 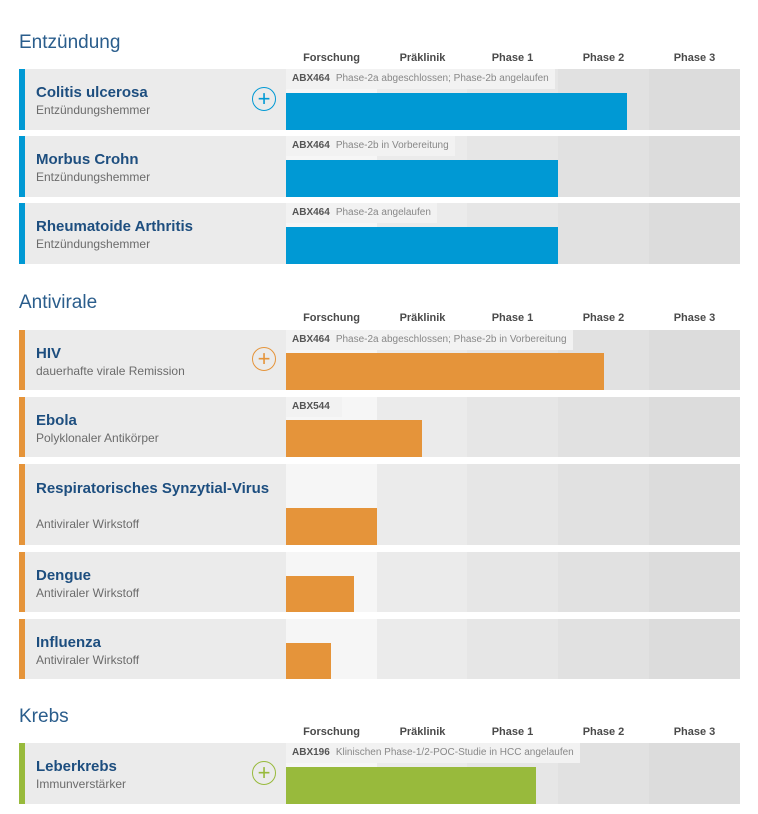 I want to click on pipeline-row: Ebola Polyklonaler Antikörper ABX544, so click(x=379, y=427).